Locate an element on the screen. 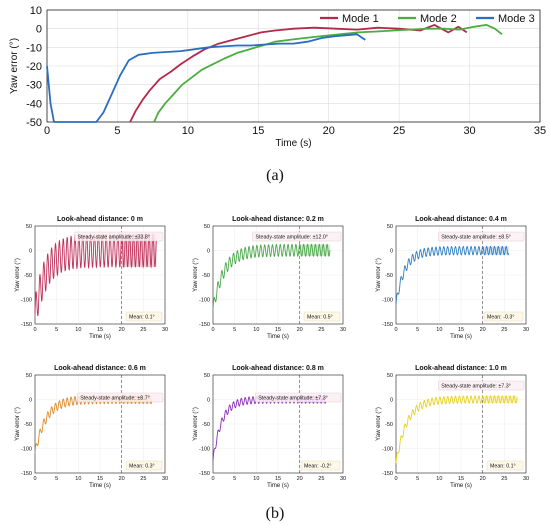 The image size is (550, 525). steady-state-annotation: Steady-state amplitude: ±12.0° is located at coordinates (297, 236).